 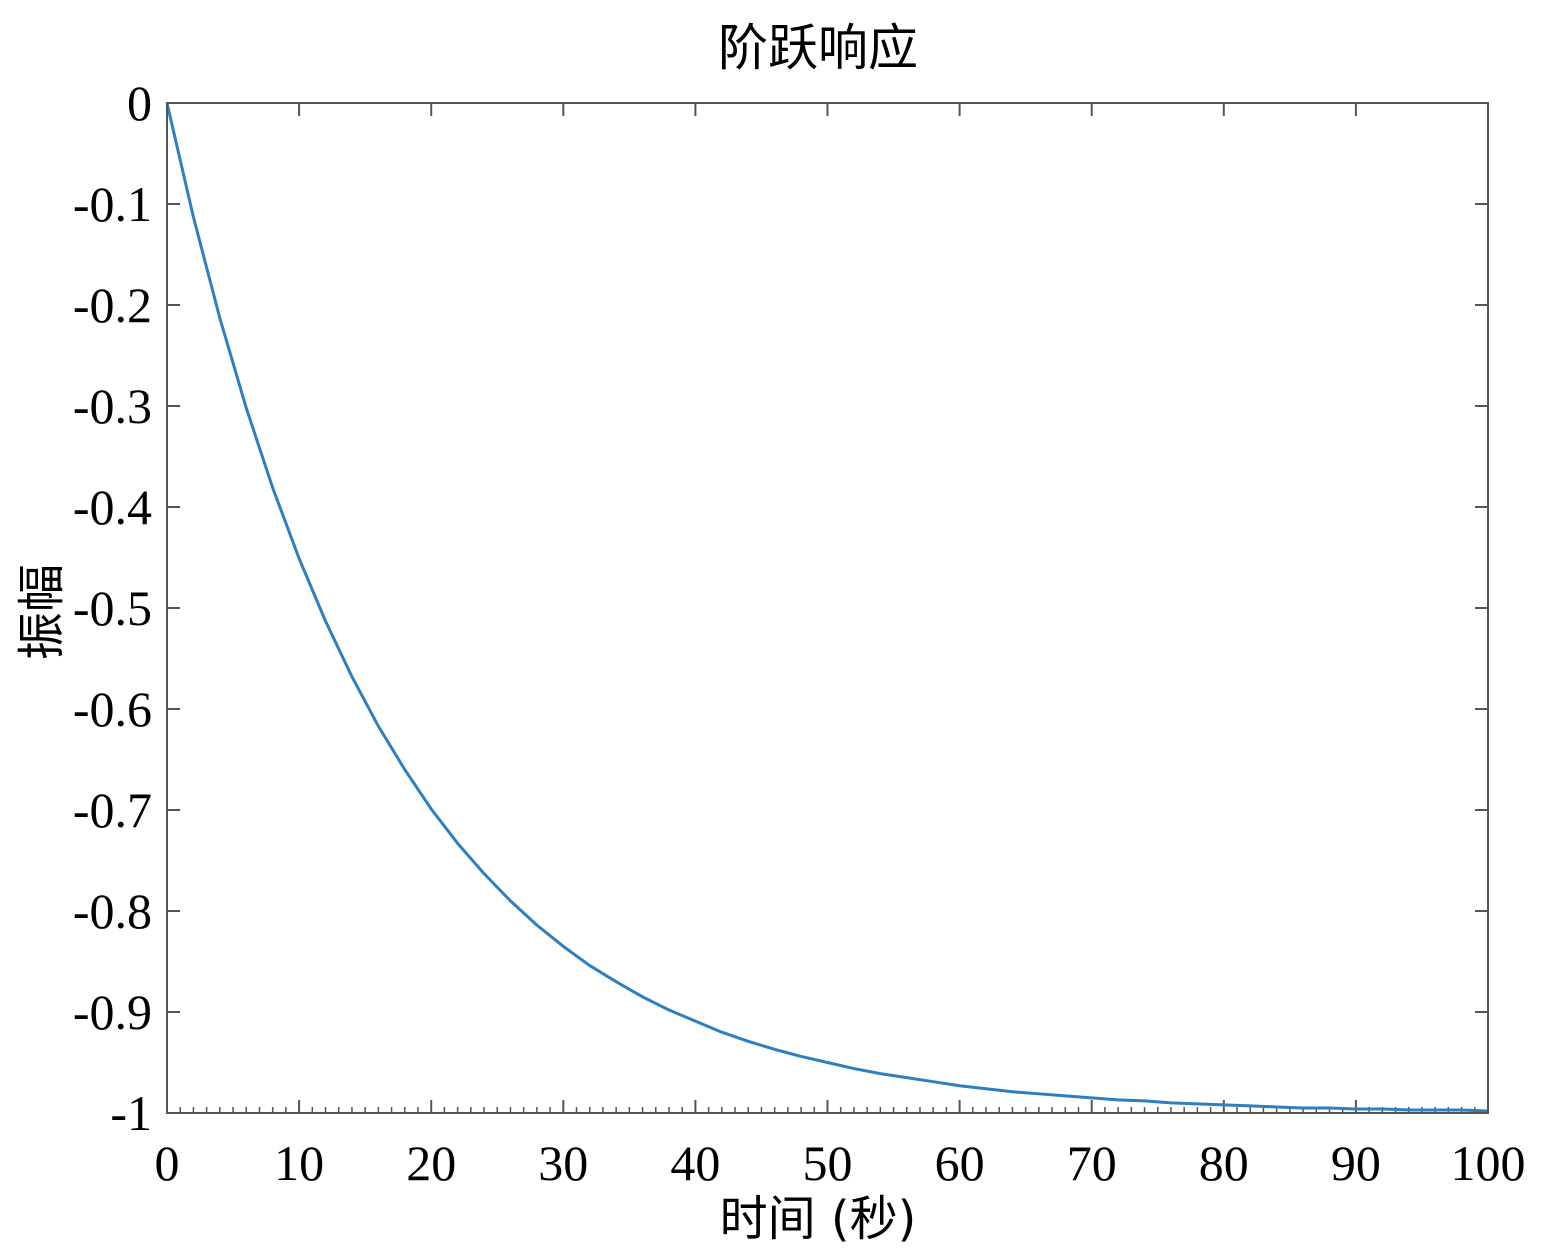 What do you see at coordinates (1356, 1163) in the screenshot?
I see `x-tick-label: 90` at bounding box center [1356, 1163].